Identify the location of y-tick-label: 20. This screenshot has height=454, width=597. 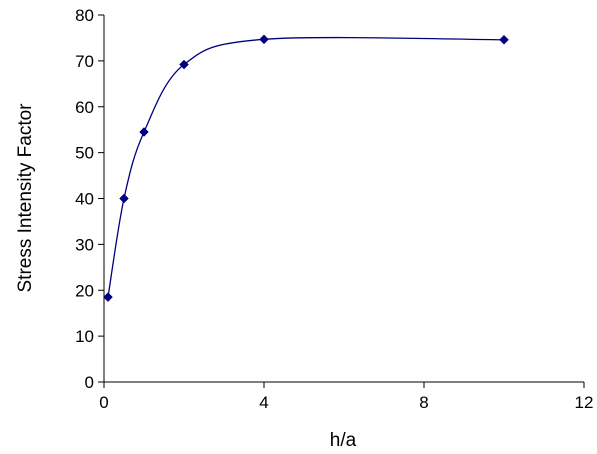
(84, 290).